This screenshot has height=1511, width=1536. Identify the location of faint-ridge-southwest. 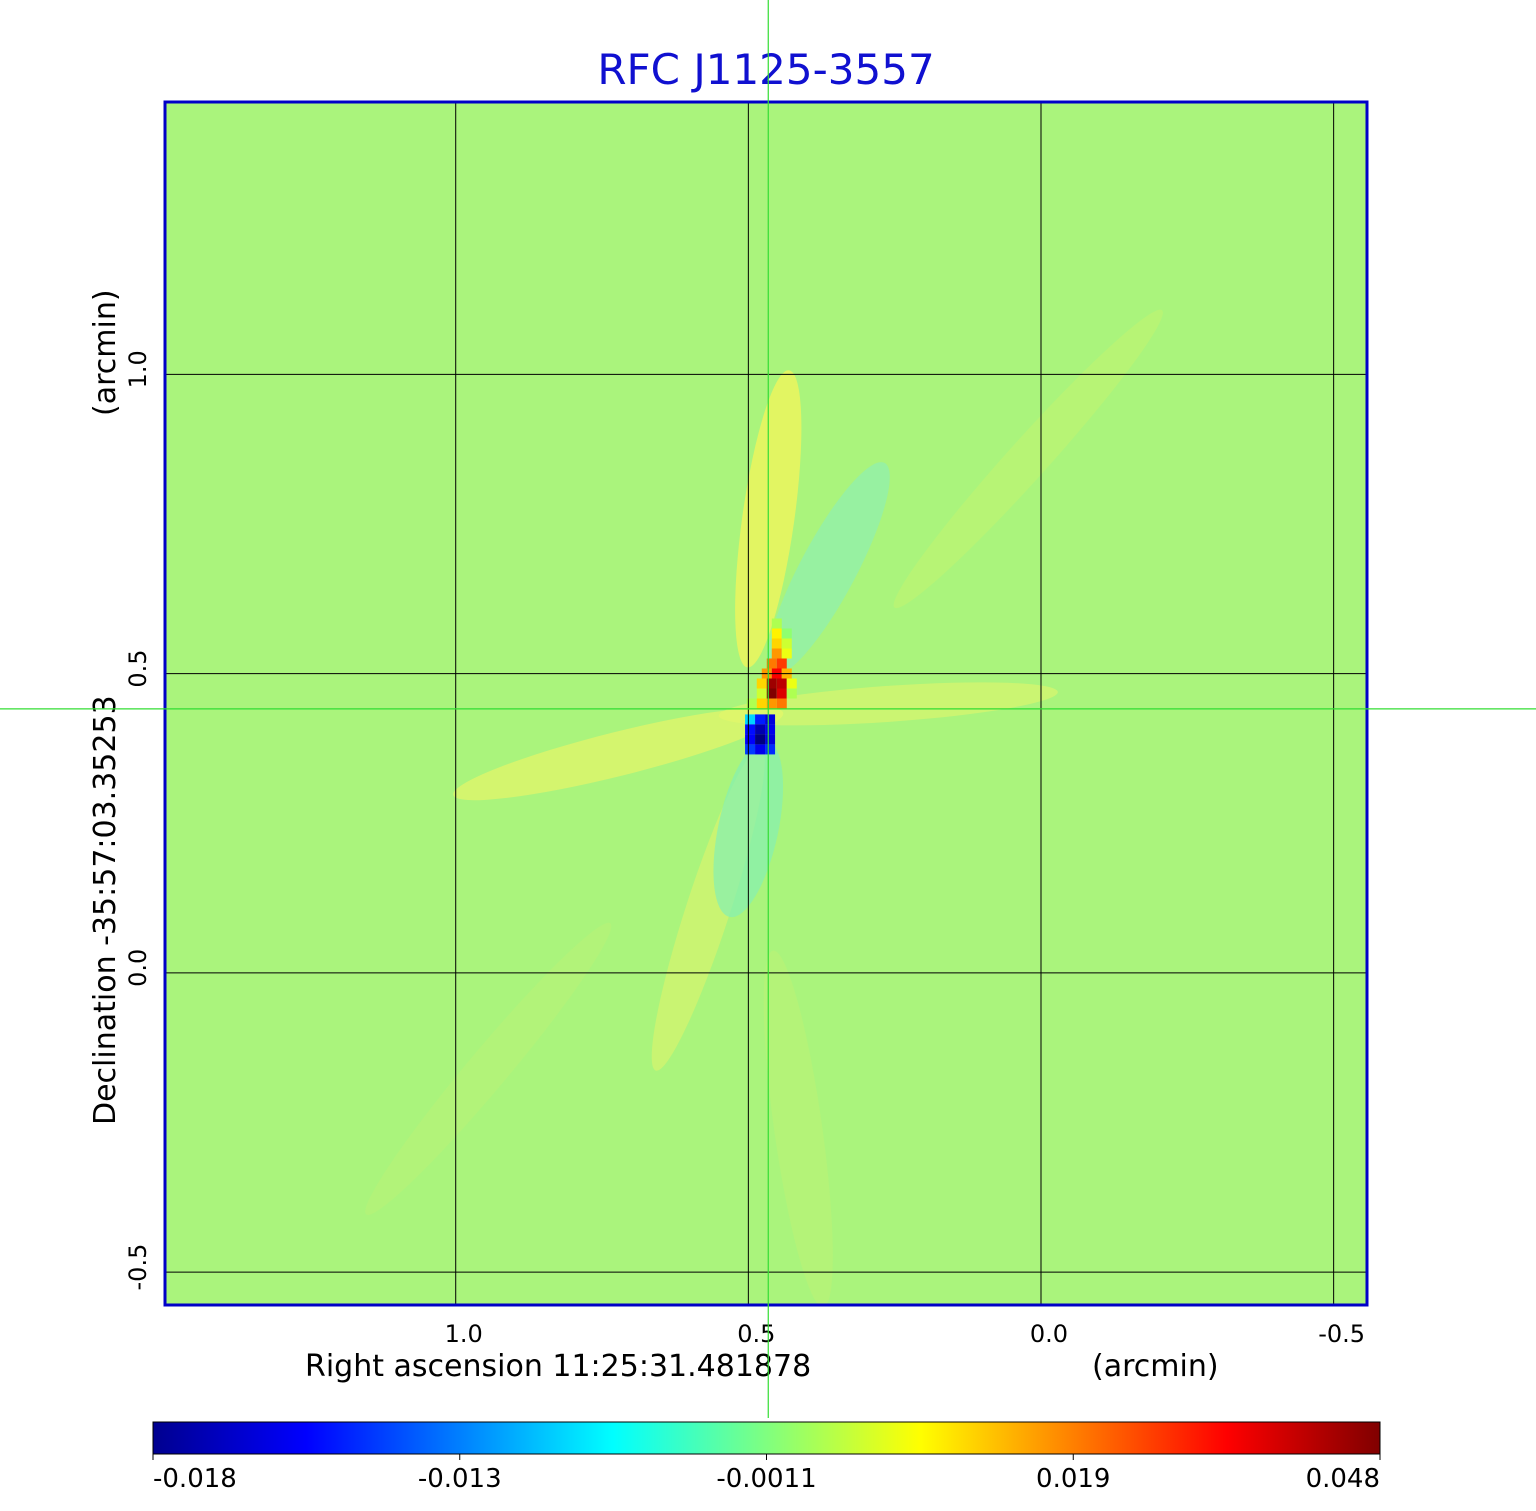
(488, 1069).